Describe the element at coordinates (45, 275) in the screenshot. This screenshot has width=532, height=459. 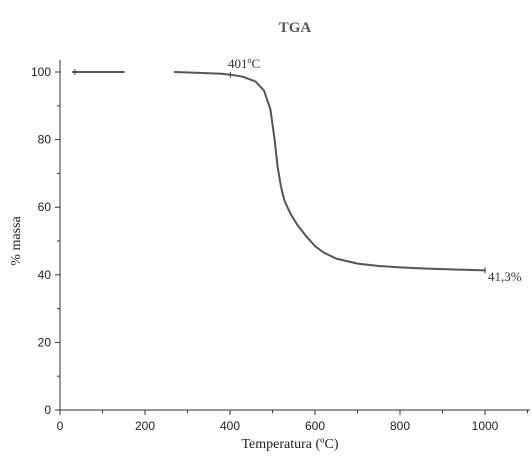
I see `y-tick-label: 40` at that location.